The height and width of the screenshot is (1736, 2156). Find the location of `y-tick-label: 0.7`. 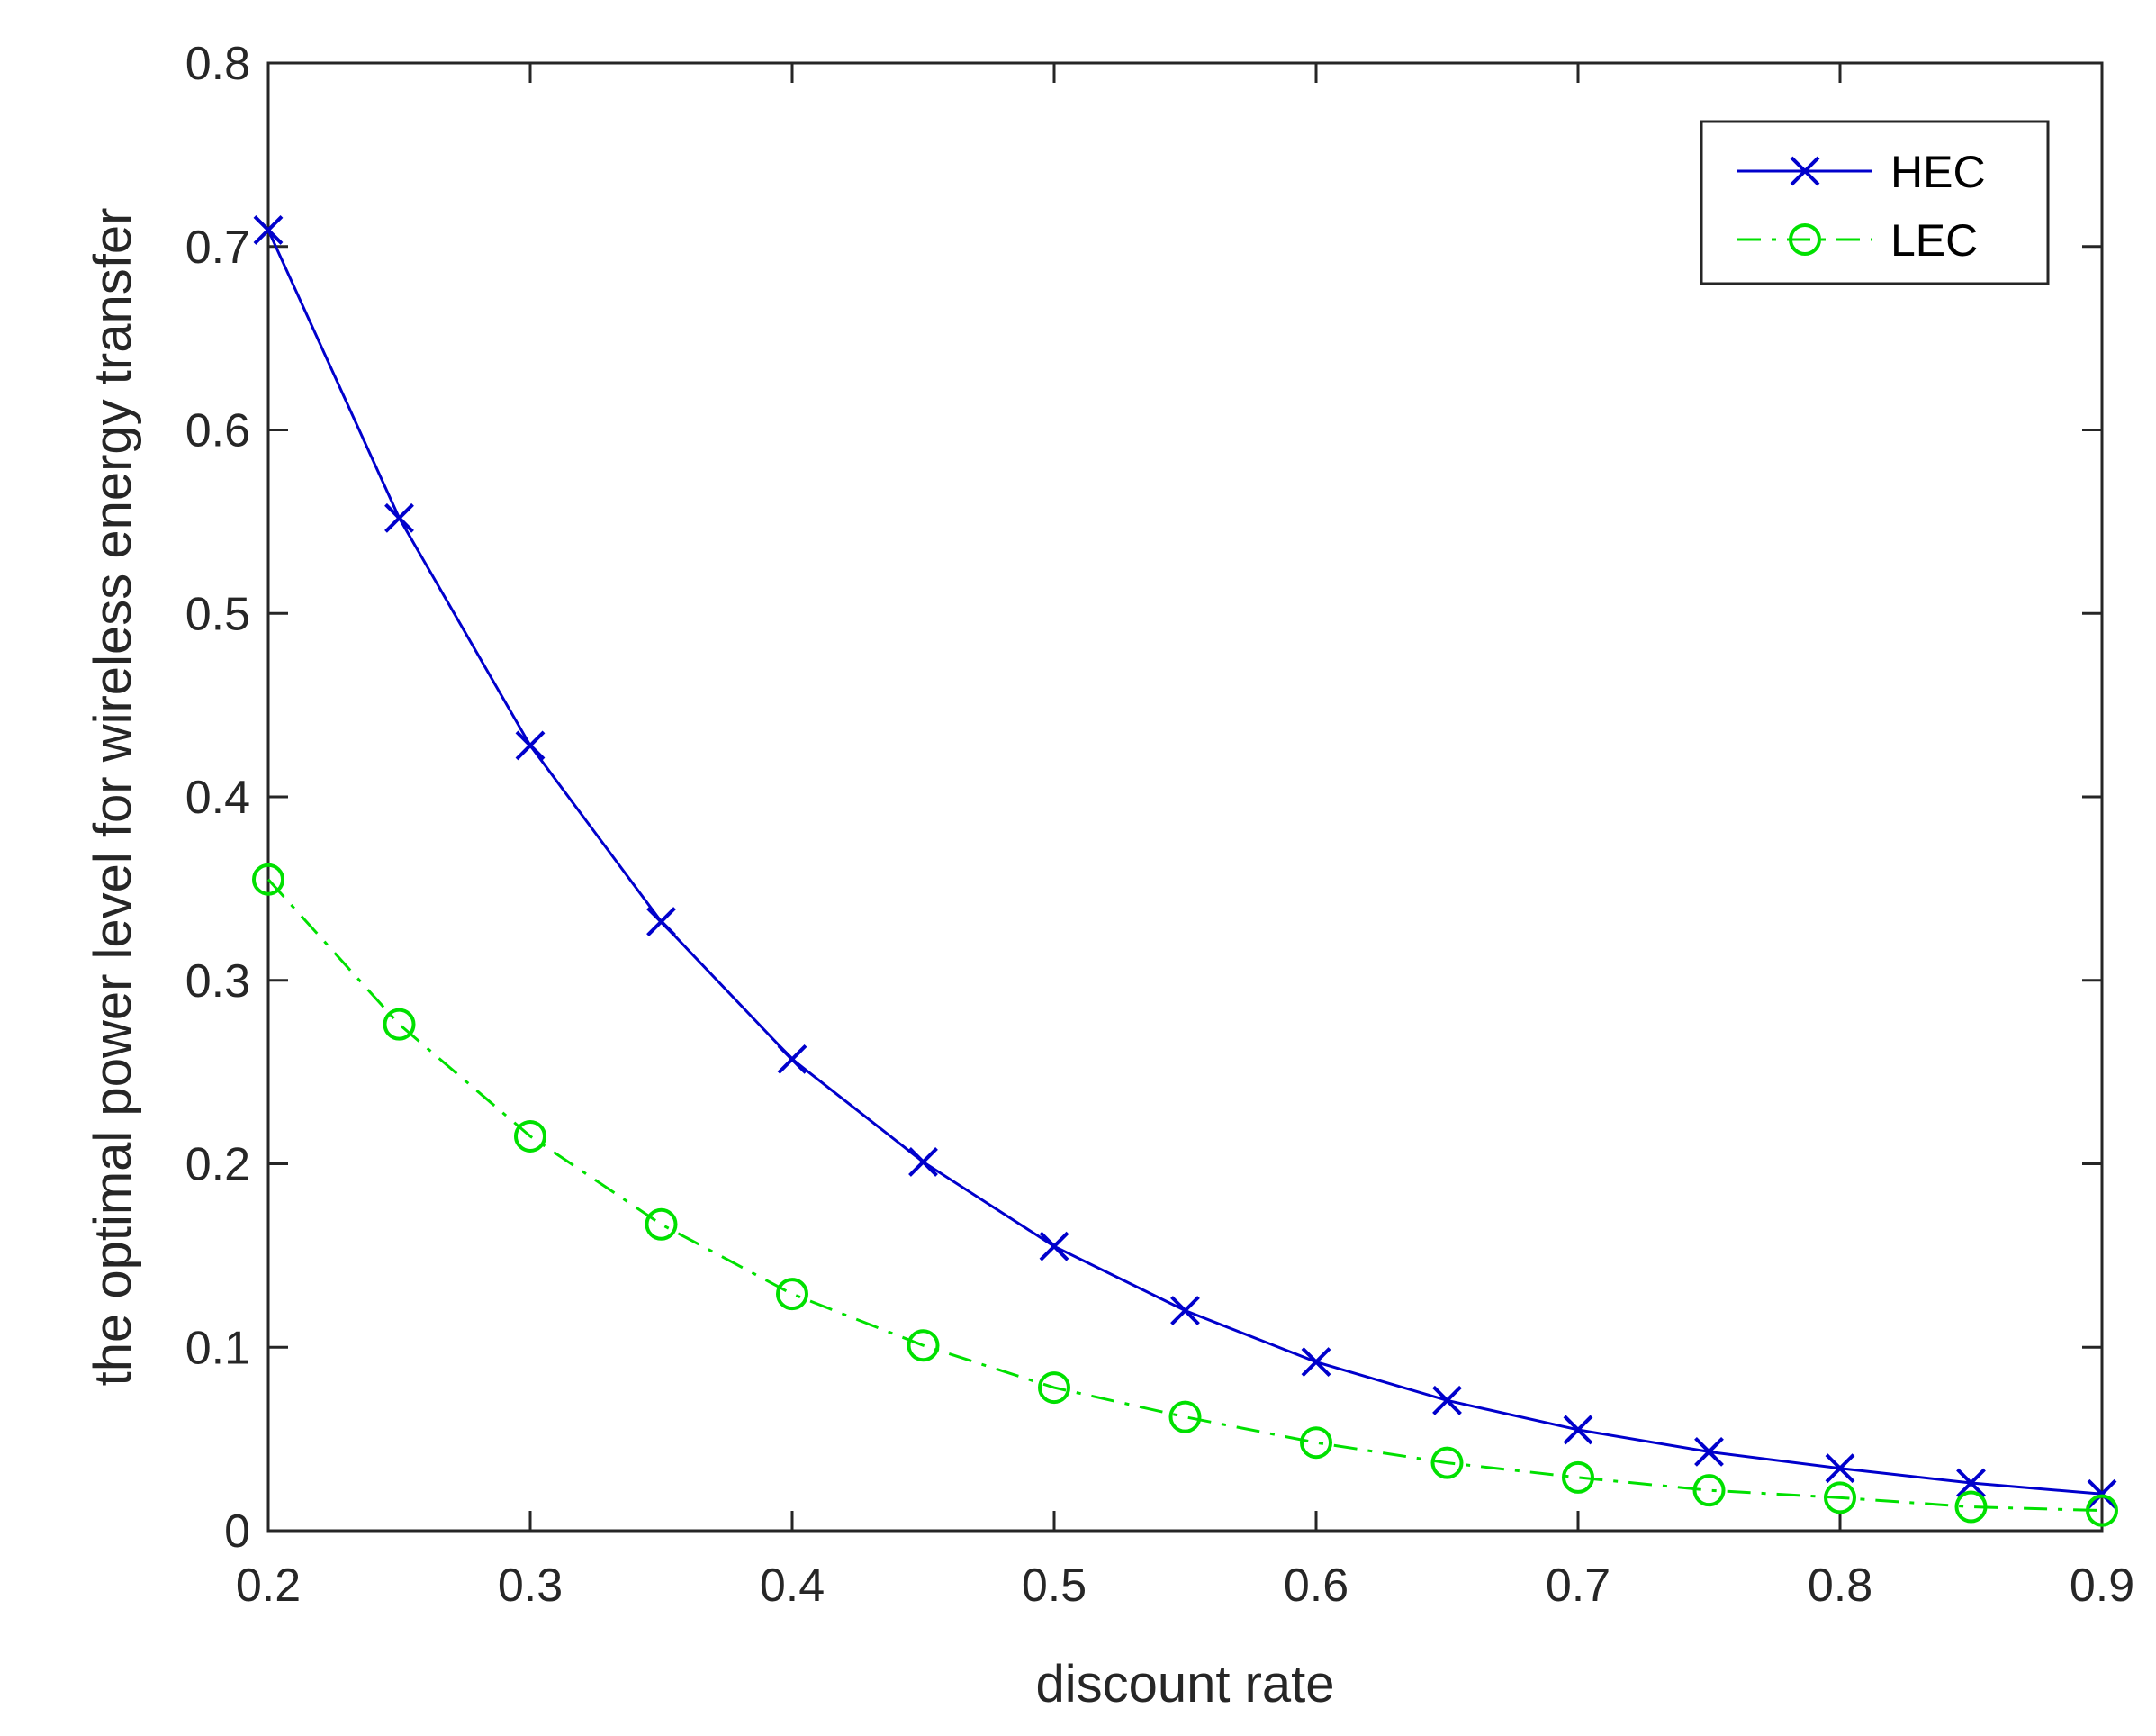

y-tick-label: 0.7 is located at coordinates (217, 248).